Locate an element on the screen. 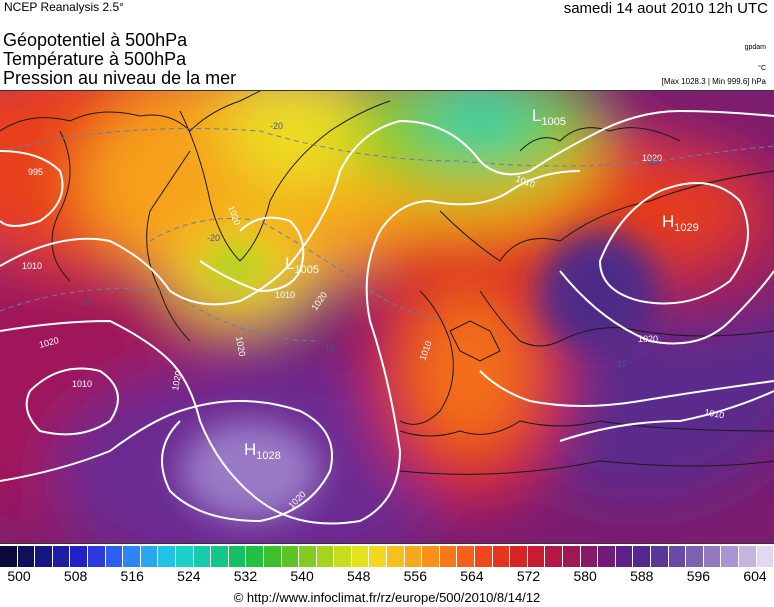 The width and height of the screenshot is (774, 607). title-temperature: Température à 500hPa is located at coordinates (95, 59).